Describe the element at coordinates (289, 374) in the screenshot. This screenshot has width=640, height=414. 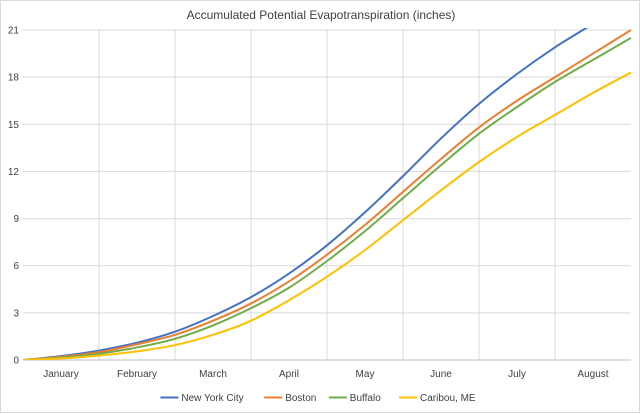
I see `x-tick-label: April` at that location.